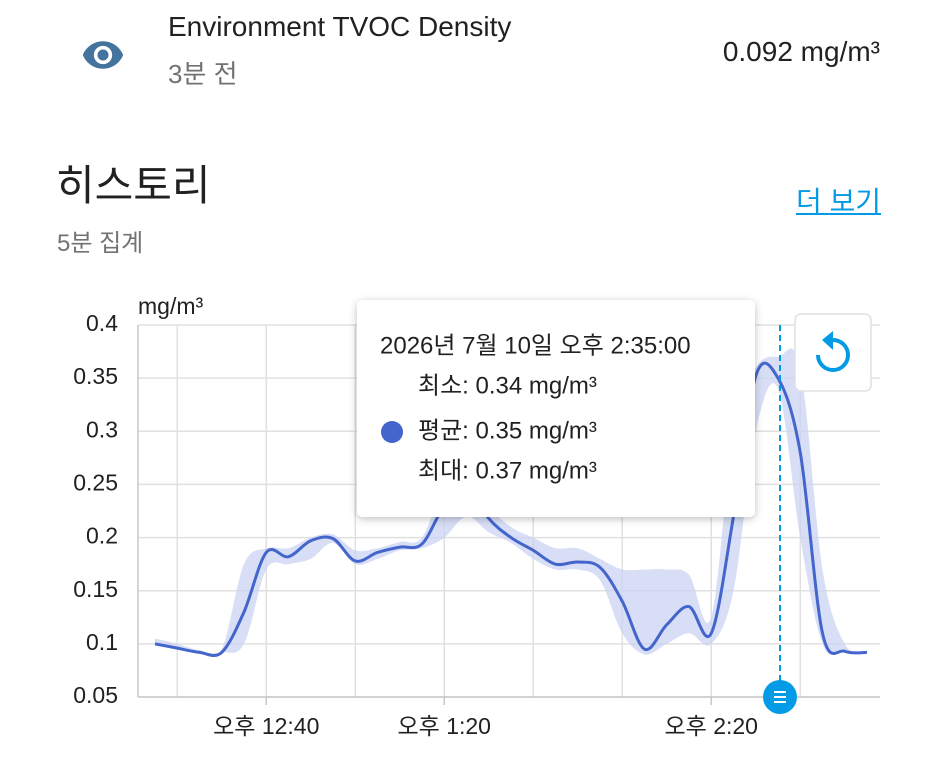 Image resolution: width=938 pixels, height=767 pixels. I want to click on reset-zoom-button, so click(833, 352).